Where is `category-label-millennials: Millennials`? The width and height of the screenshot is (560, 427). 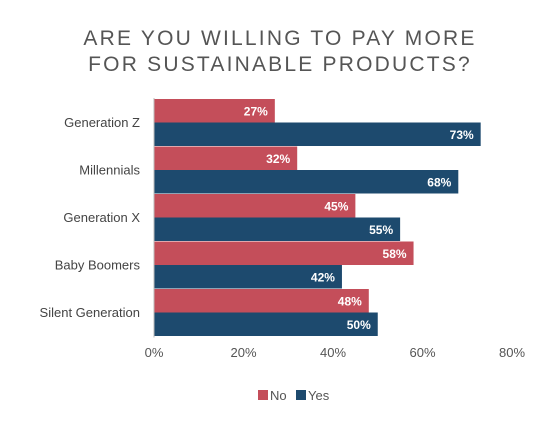
category-label-millennials: Millennials is located at coordinates (109, 170).